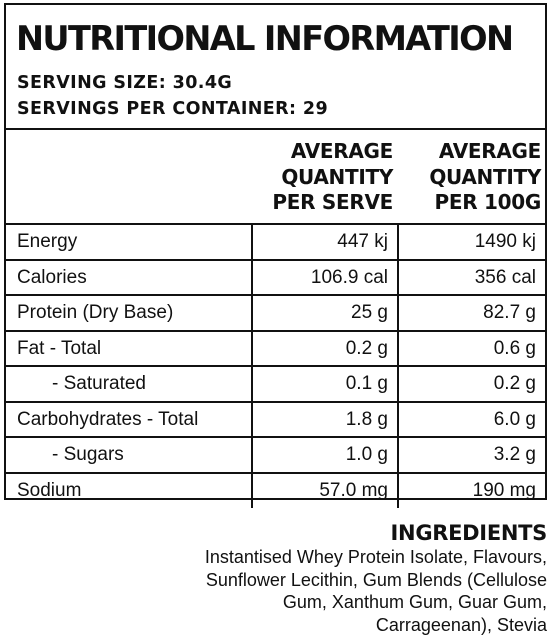 The height and width of the screenshot is (637, 551). Describe the element at coordinates (324, 241) in the screenshot. I see `per-serve-value: 447 kj` at that location.